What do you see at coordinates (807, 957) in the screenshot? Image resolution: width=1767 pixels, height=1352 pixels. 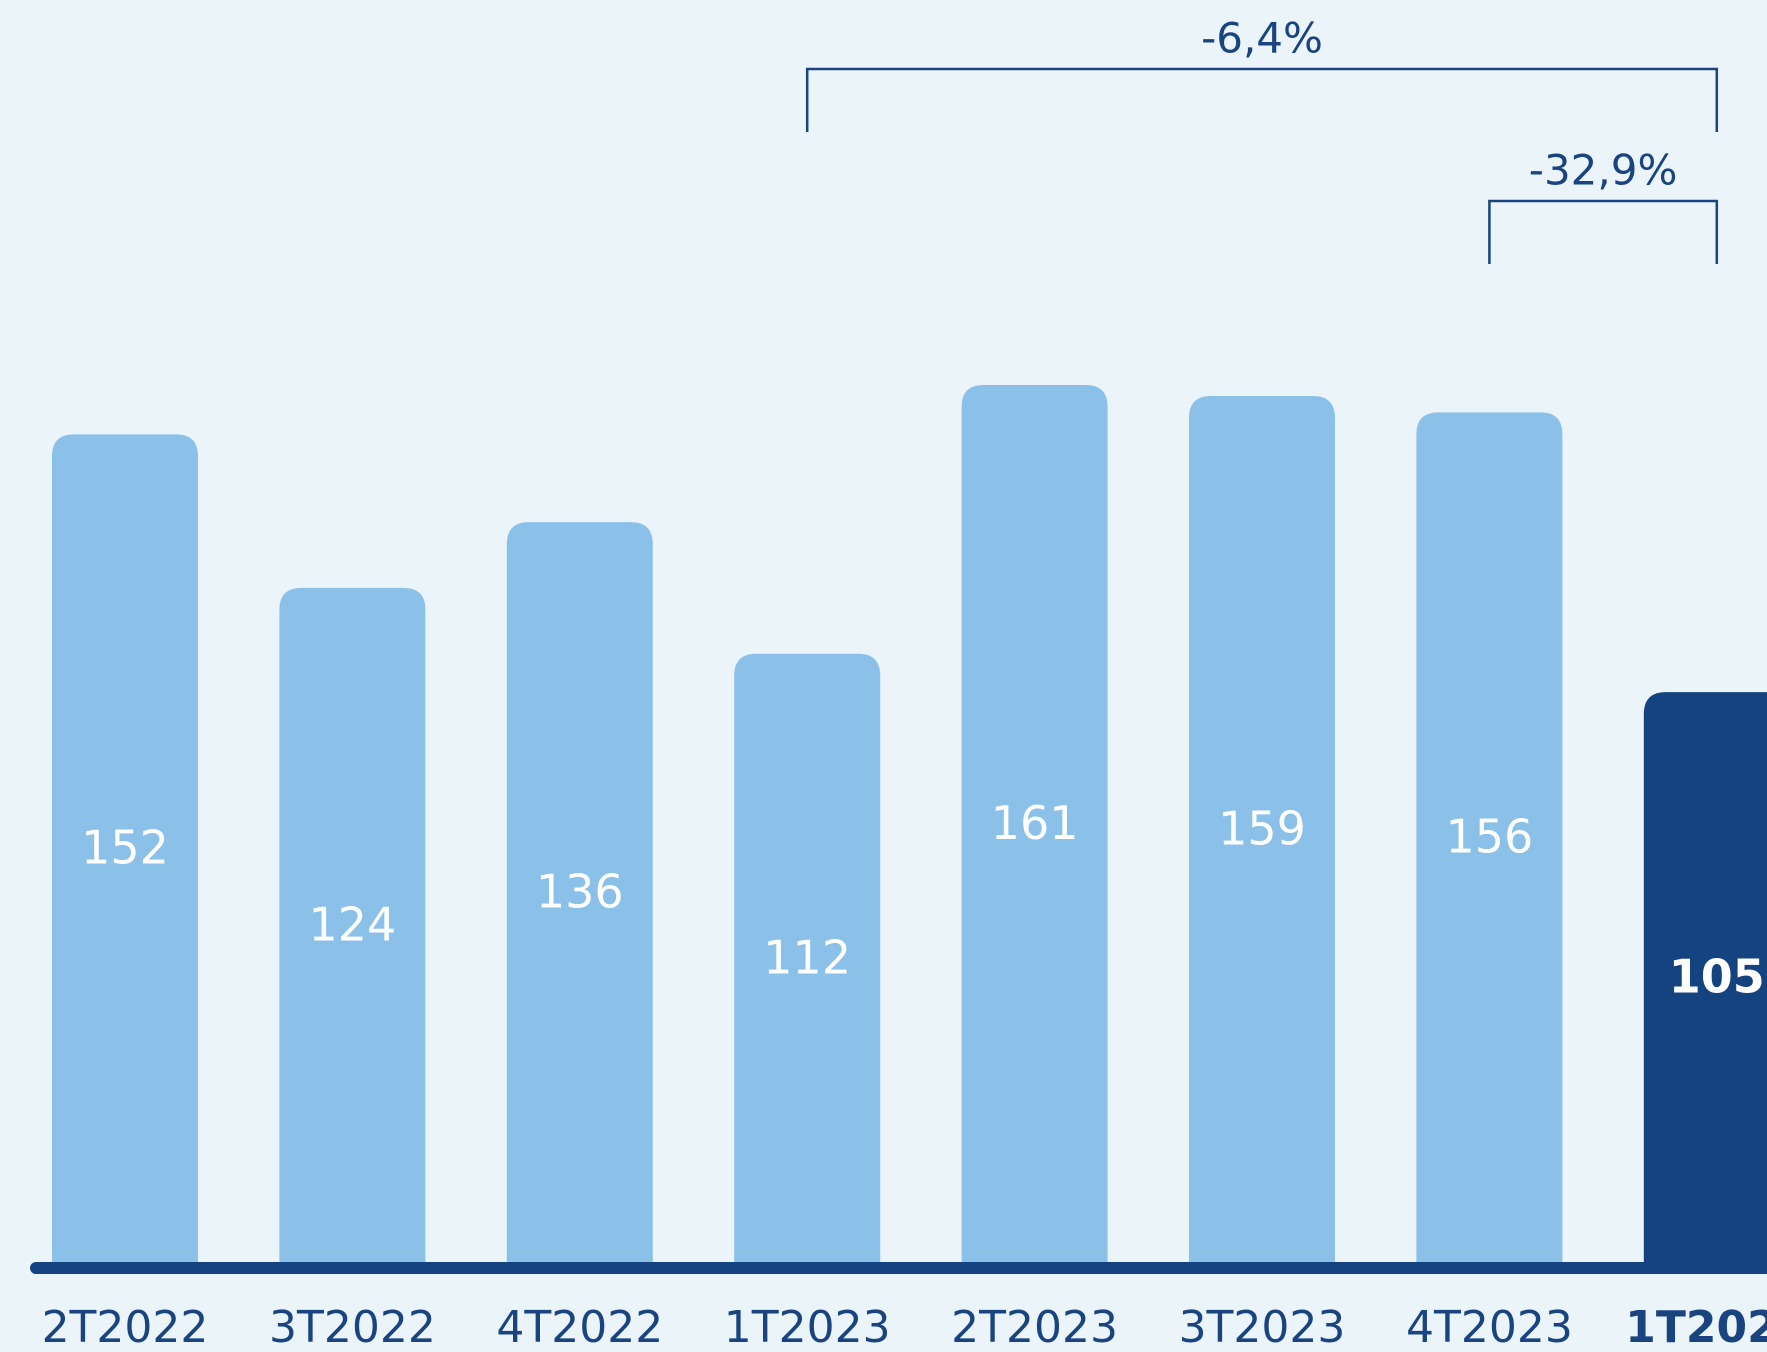 I see `value-label: 112` at bounding box center [807, 957].